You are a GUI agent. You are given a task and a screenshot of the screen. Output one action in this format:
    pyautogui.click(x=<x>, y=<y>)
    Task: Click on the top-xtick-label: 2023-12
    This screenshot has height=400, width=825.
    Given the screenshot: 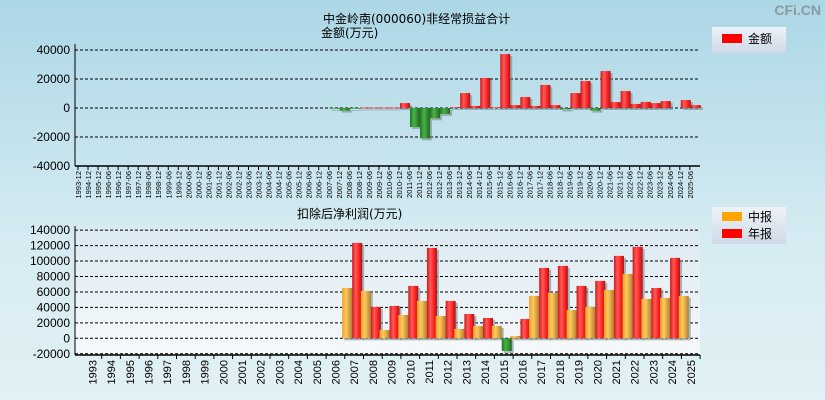 What is the action you would take?
    pyautogui.click(x=660, y=185)
    